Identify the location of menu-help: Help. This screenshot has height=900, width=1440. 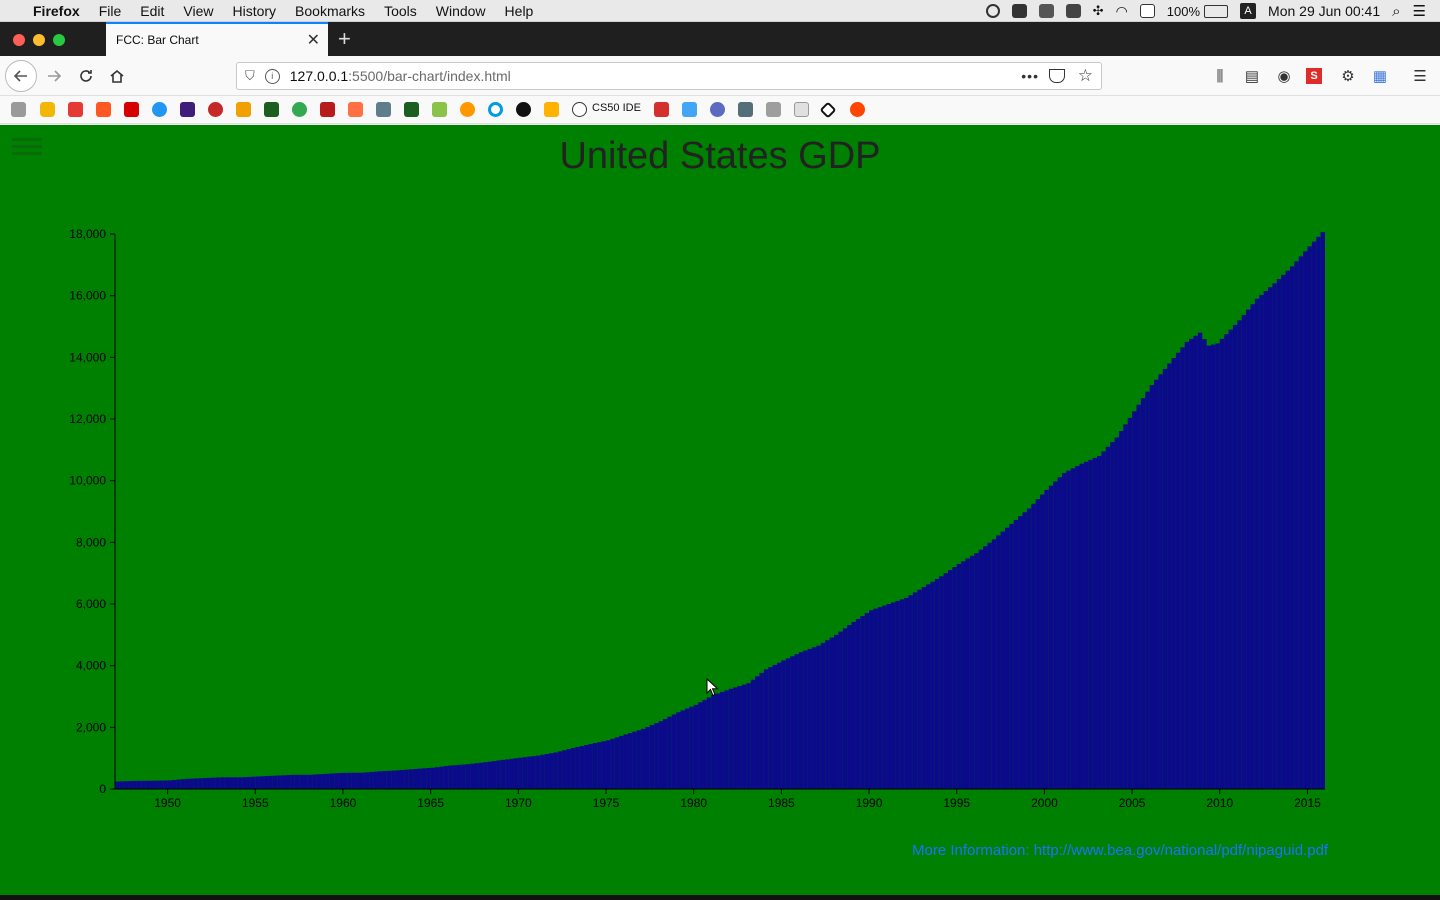
(519, 11).